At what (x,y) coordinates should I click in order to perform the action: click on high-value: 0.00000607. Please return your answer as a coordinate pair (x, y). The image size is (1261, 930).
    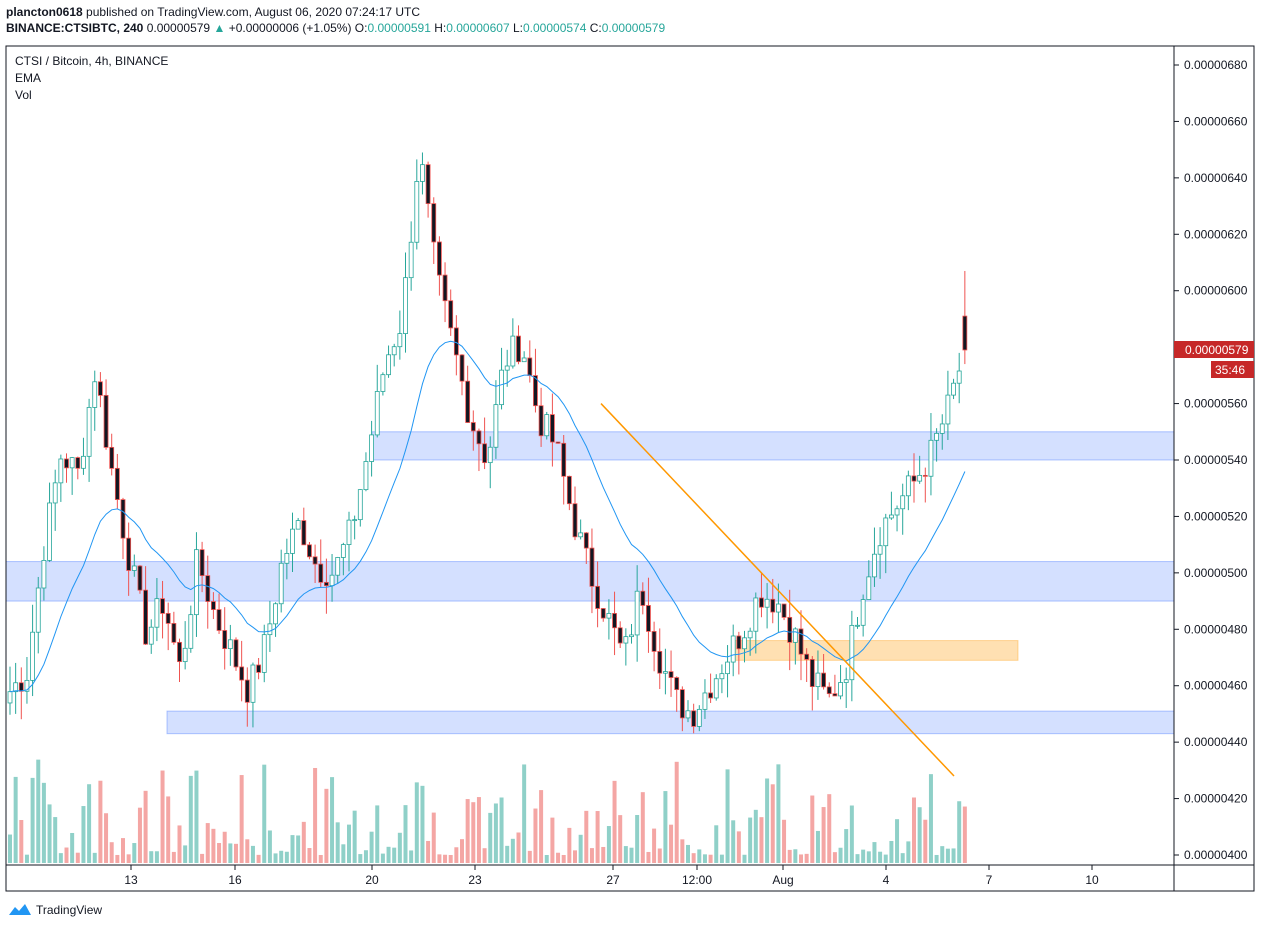
    Looking at the image, I should click on (478, 28).